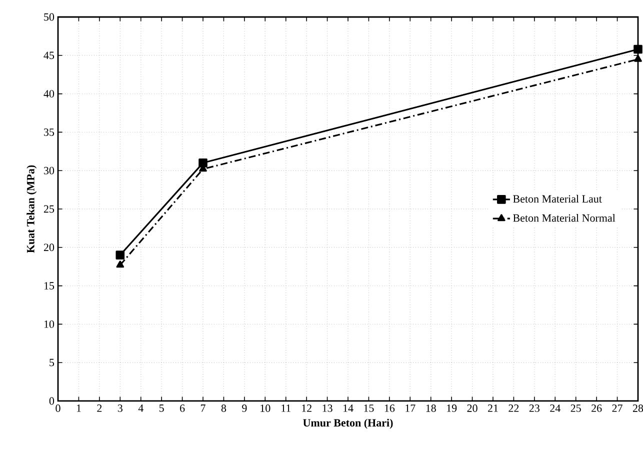 The width and height of the screenshot is (643, 452). I want to click on x-tick-label: 7, so click(203, 408).